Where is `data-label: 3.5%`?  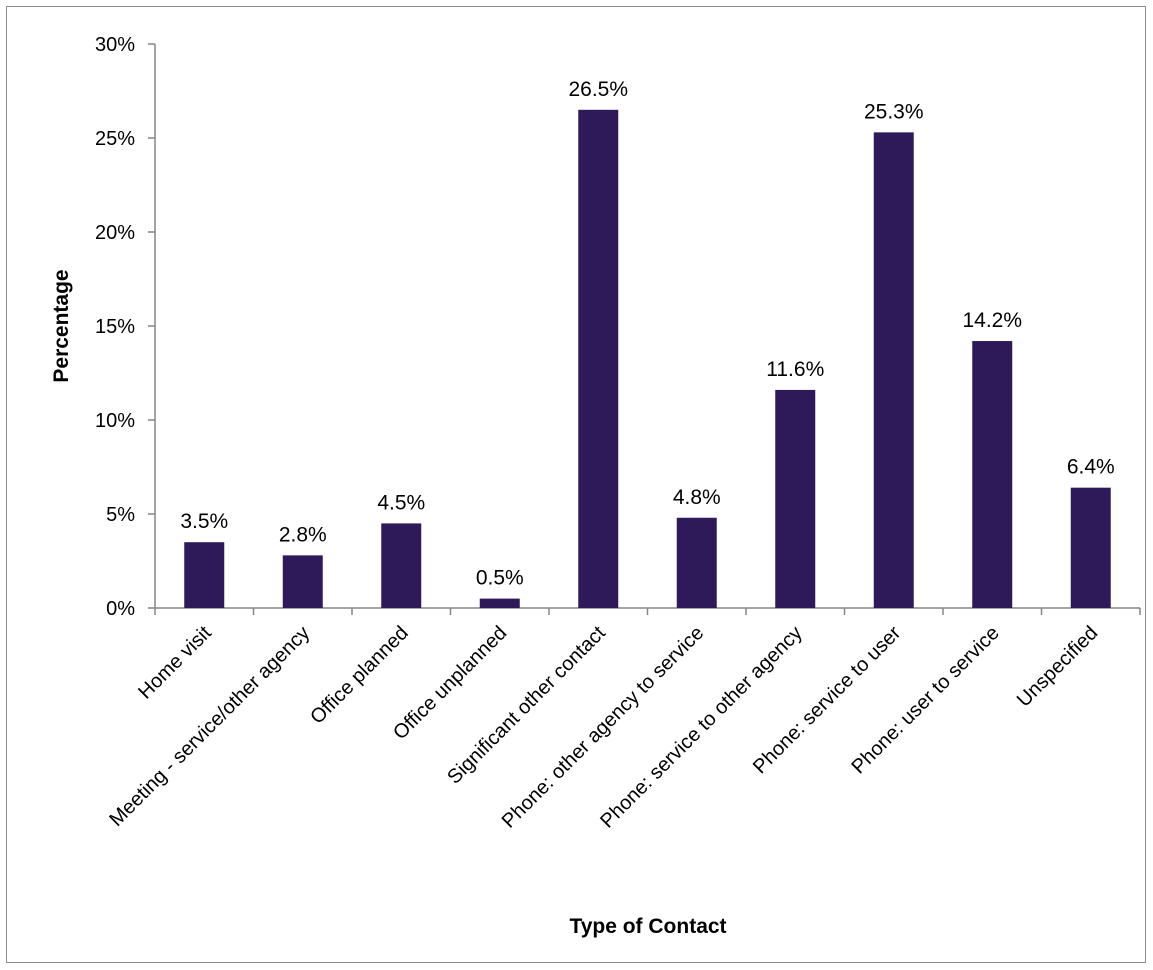
data-label: 3.5% is located at coordinates (204, 521).